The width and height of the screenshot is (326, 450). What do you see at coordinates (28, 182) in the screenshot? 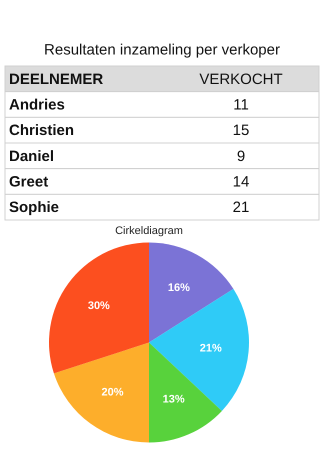
I see `category-label: Greet` at bounding box center [28, 182].